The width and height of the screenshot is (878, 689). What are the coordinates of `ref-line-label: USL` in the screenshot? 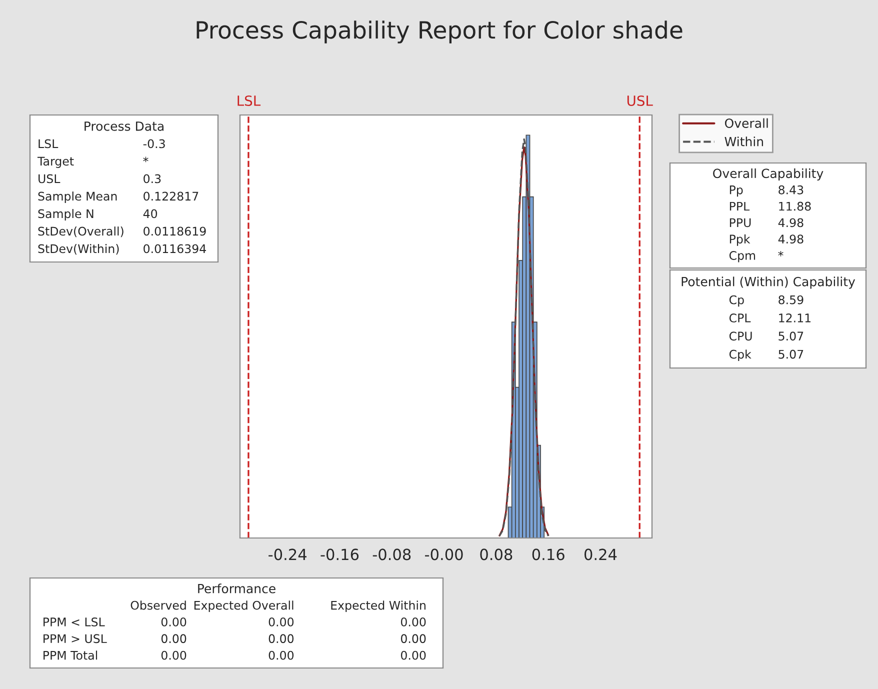 It's located at (640, 100).